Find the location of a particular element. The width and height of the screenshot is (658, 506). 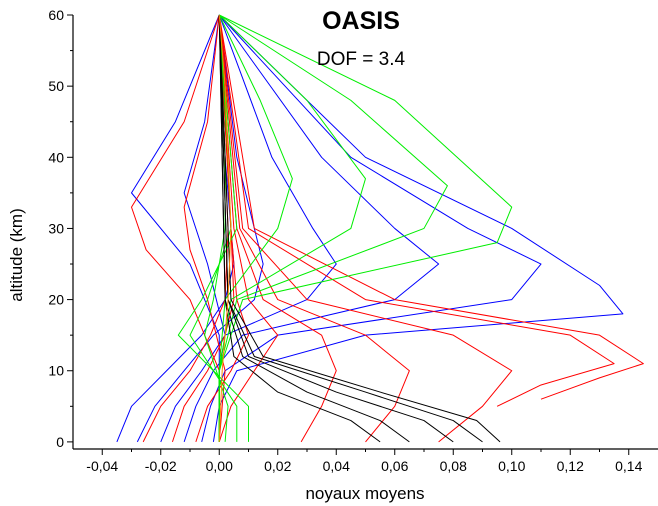

x-tick-label: 0,08 is located at coordinates (453, 466).